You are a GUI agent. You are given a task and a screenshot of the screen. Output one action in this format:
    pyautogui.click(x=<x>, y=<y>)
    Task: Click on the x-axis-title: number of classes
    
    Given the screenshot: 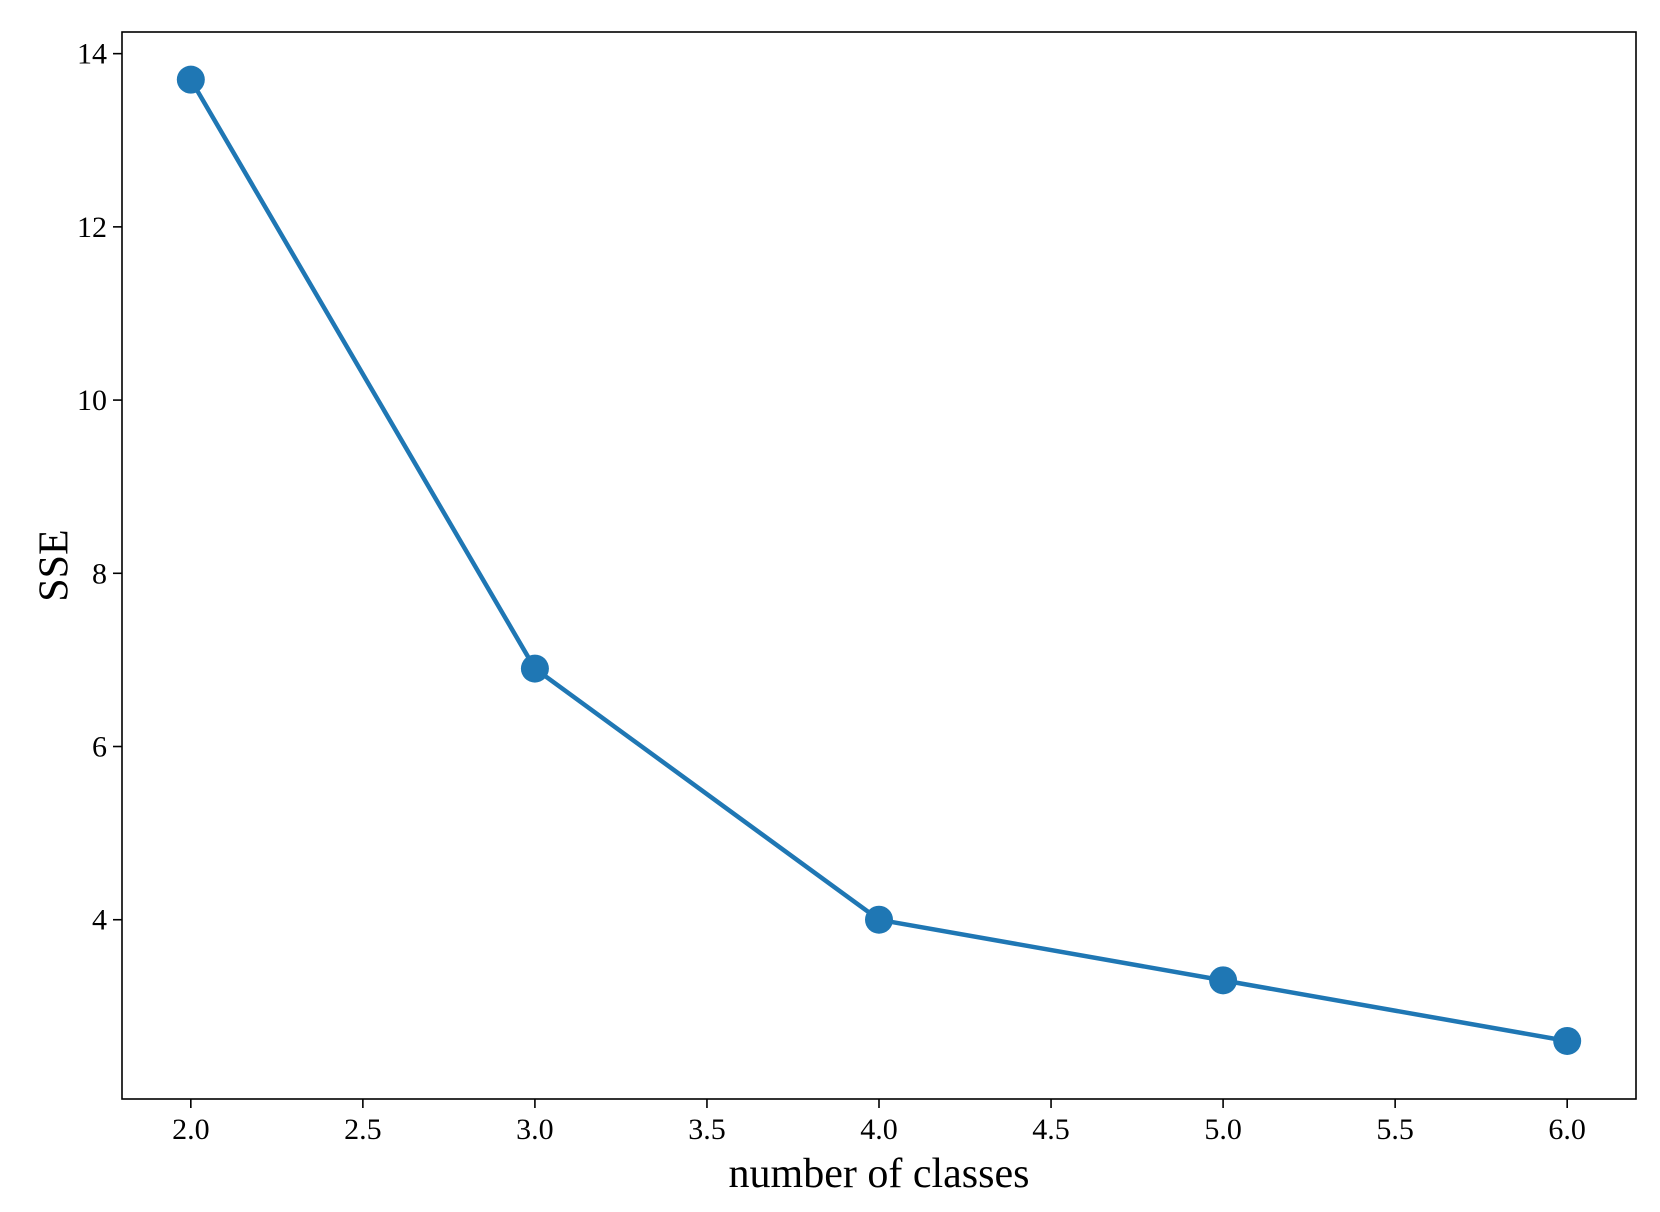 What is the action you would take?
    pyautogui.click(x=879, y=1174)
    